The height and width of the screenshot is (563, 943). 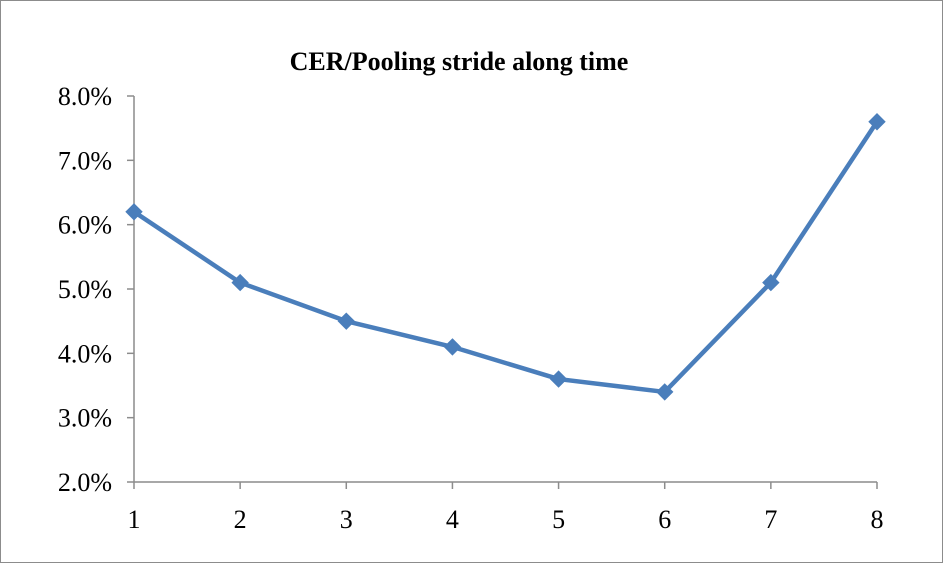 What do you see at coordinates (452, 519) in the screenshot?
I see `x-tick-label: 4` at bounding box center [452, 519].